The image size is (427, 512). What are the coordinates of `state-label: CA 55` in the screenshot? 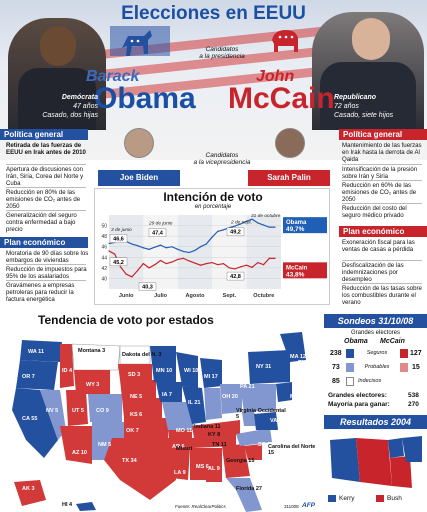 It's located at (30, 419).